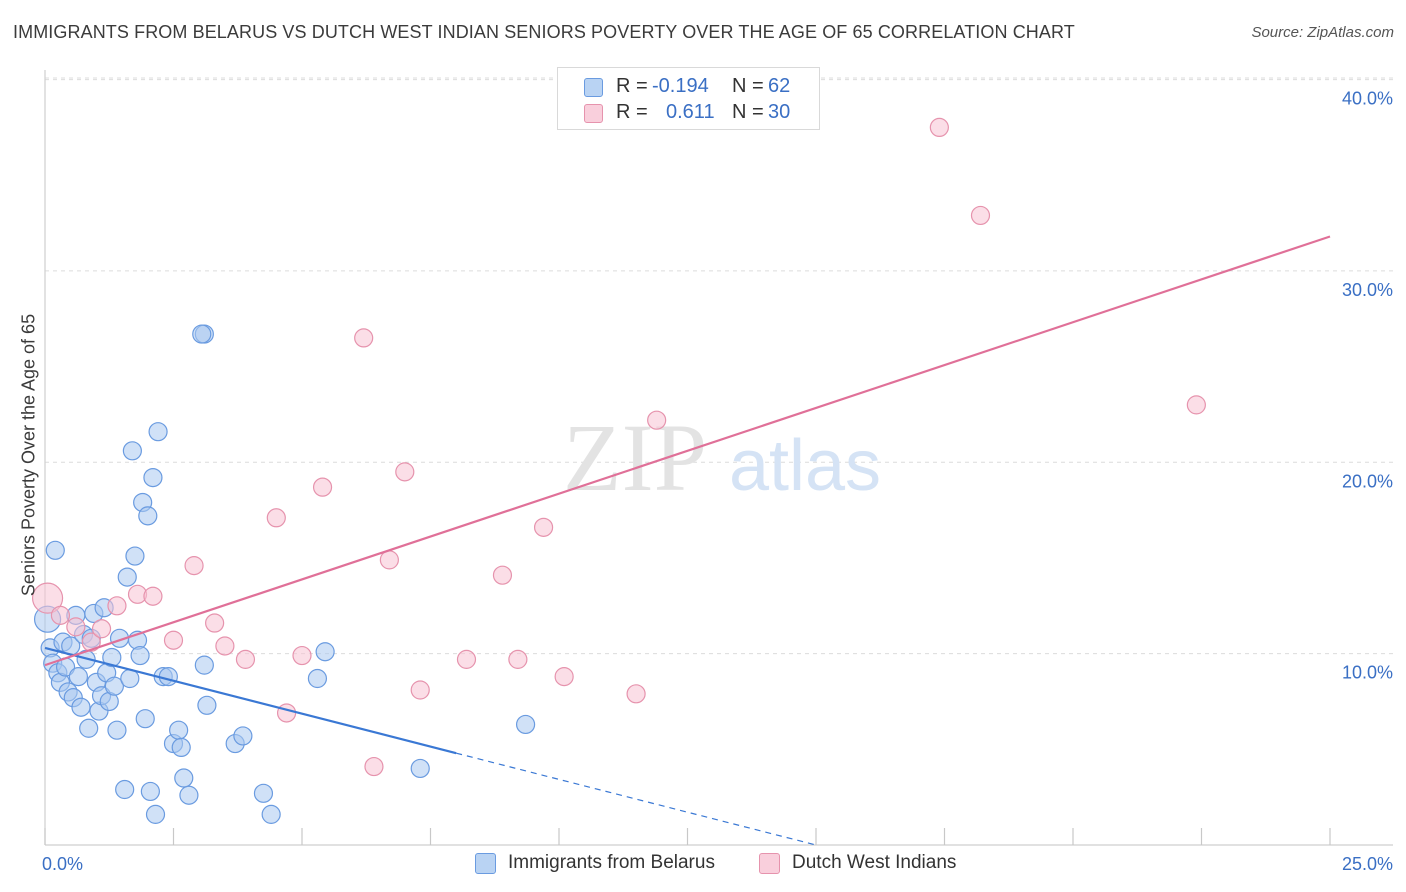 This screenshot has width=1406, height=892. What do you see at coordinates (593, 113) in the screenshot?
I see `dutch-west-indians-swatch` at bounding box center [593, 113].